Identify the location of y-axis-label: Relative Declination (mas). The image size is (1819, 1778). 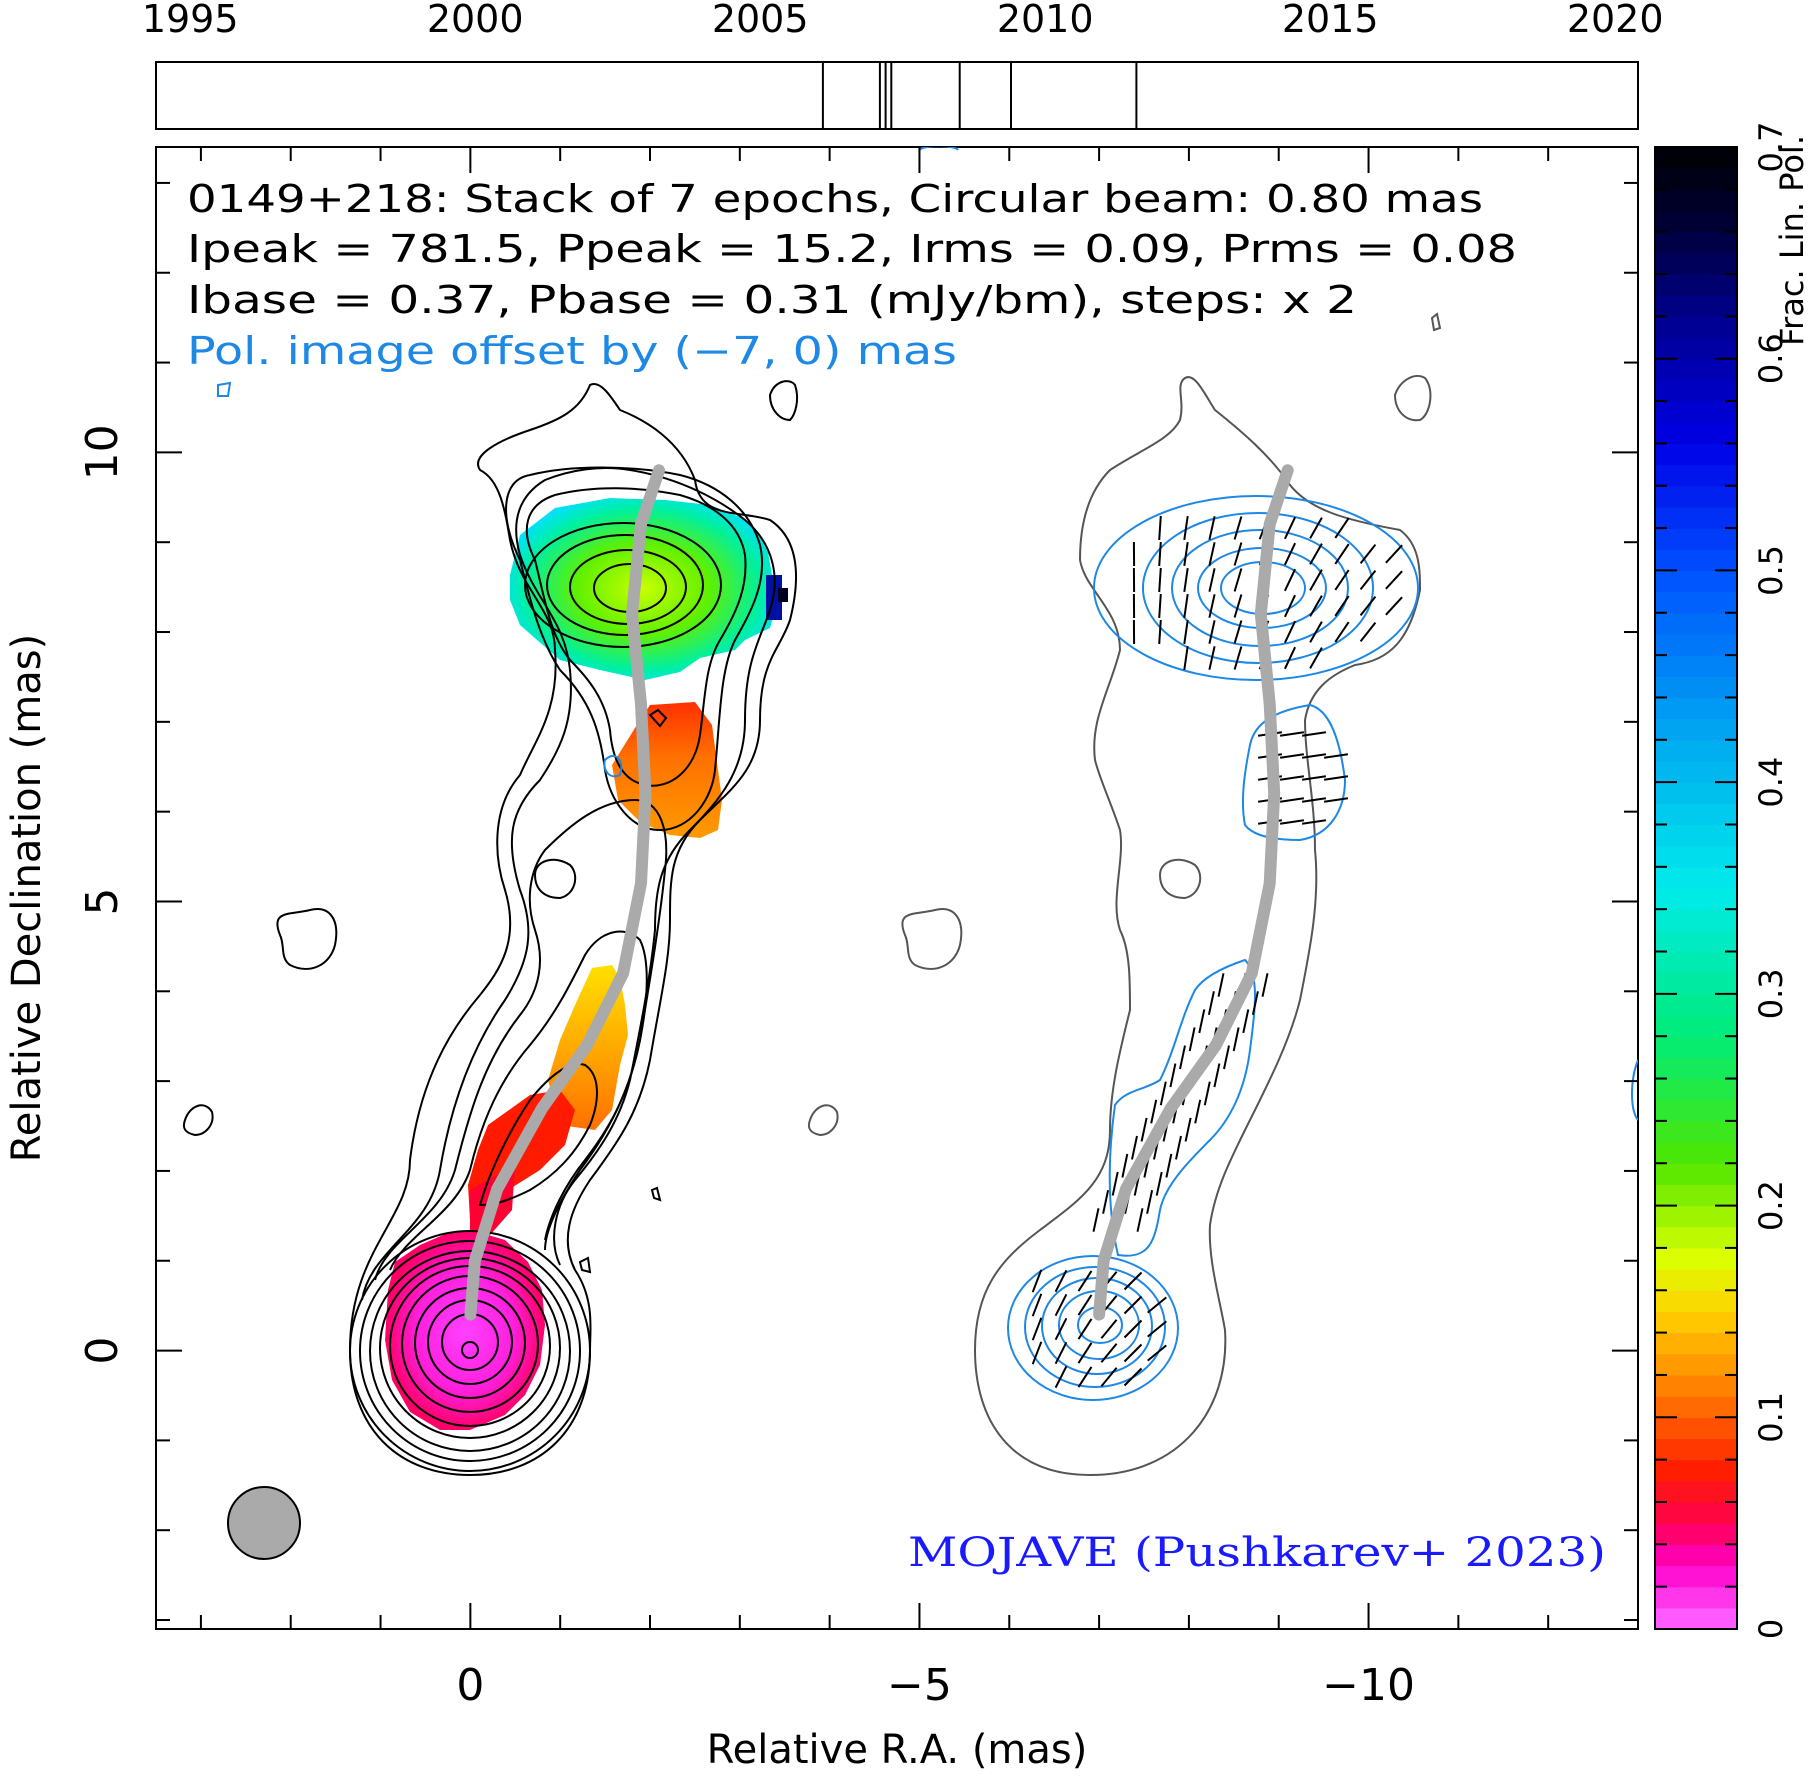
(27, 898).